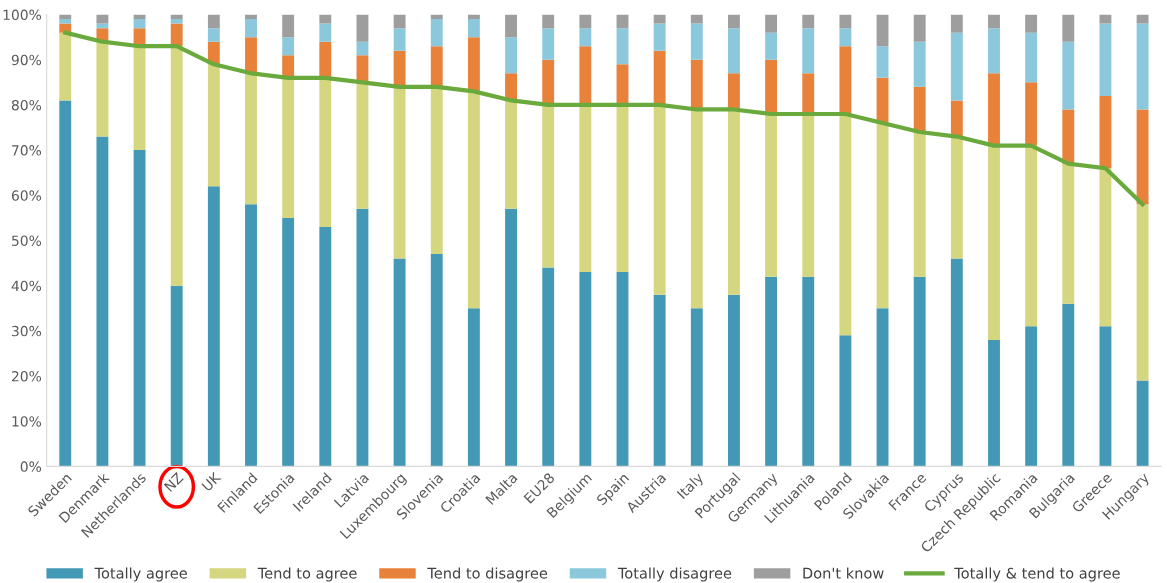 The image size is (1167, 583). What do you see at coordinates (173, 482) in the screenshot?
I see `x-tick-label: NZ` at bounding box center [173, 482].